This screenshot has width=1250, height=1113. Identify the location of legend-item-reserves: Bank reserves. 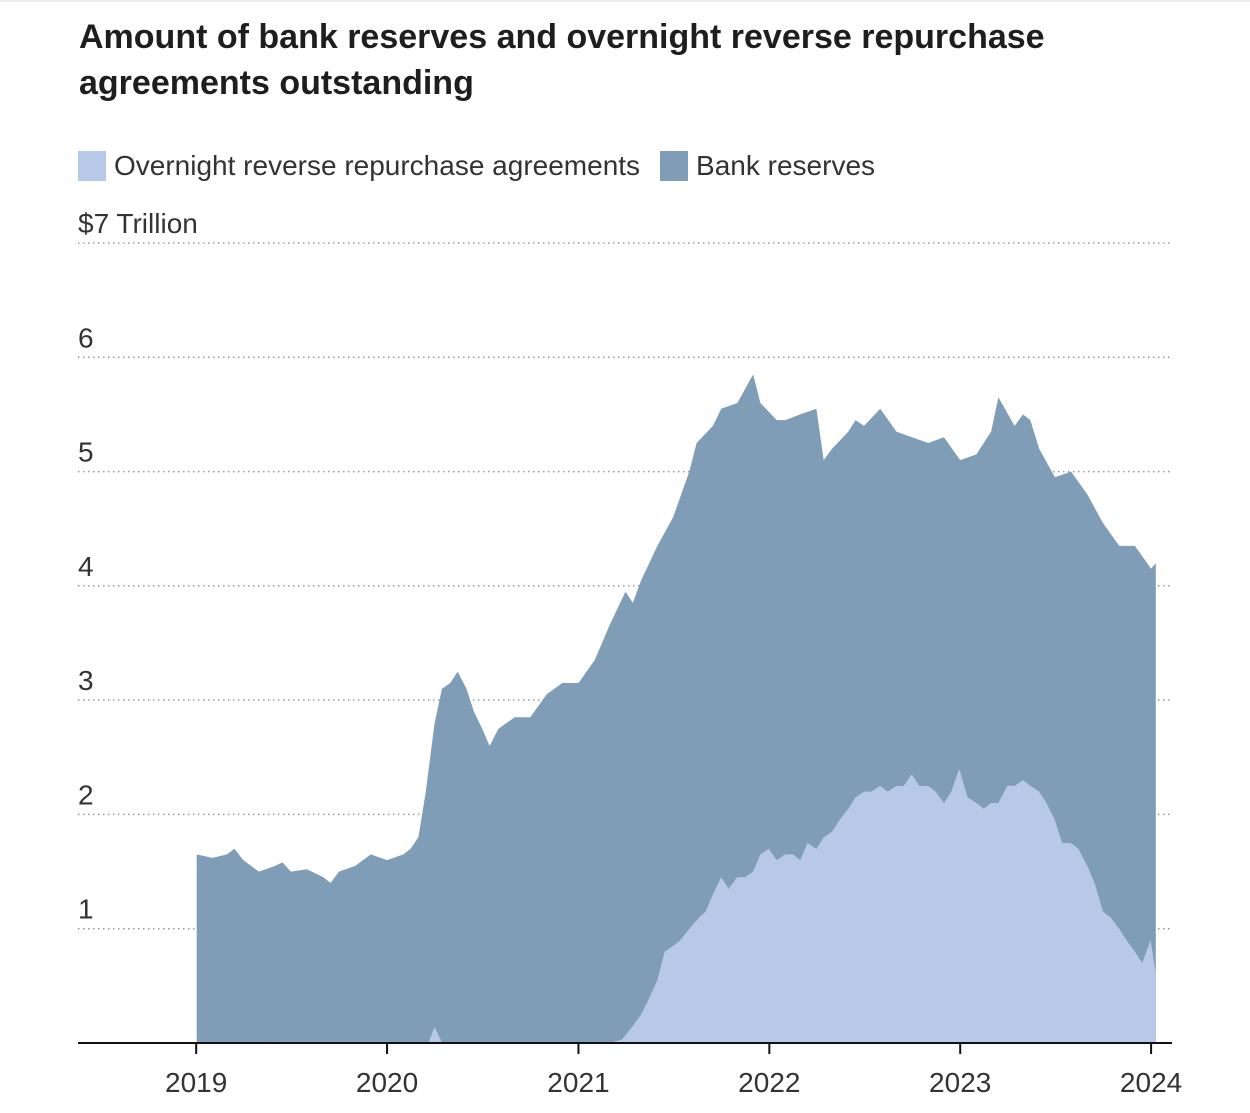
(767, 166).